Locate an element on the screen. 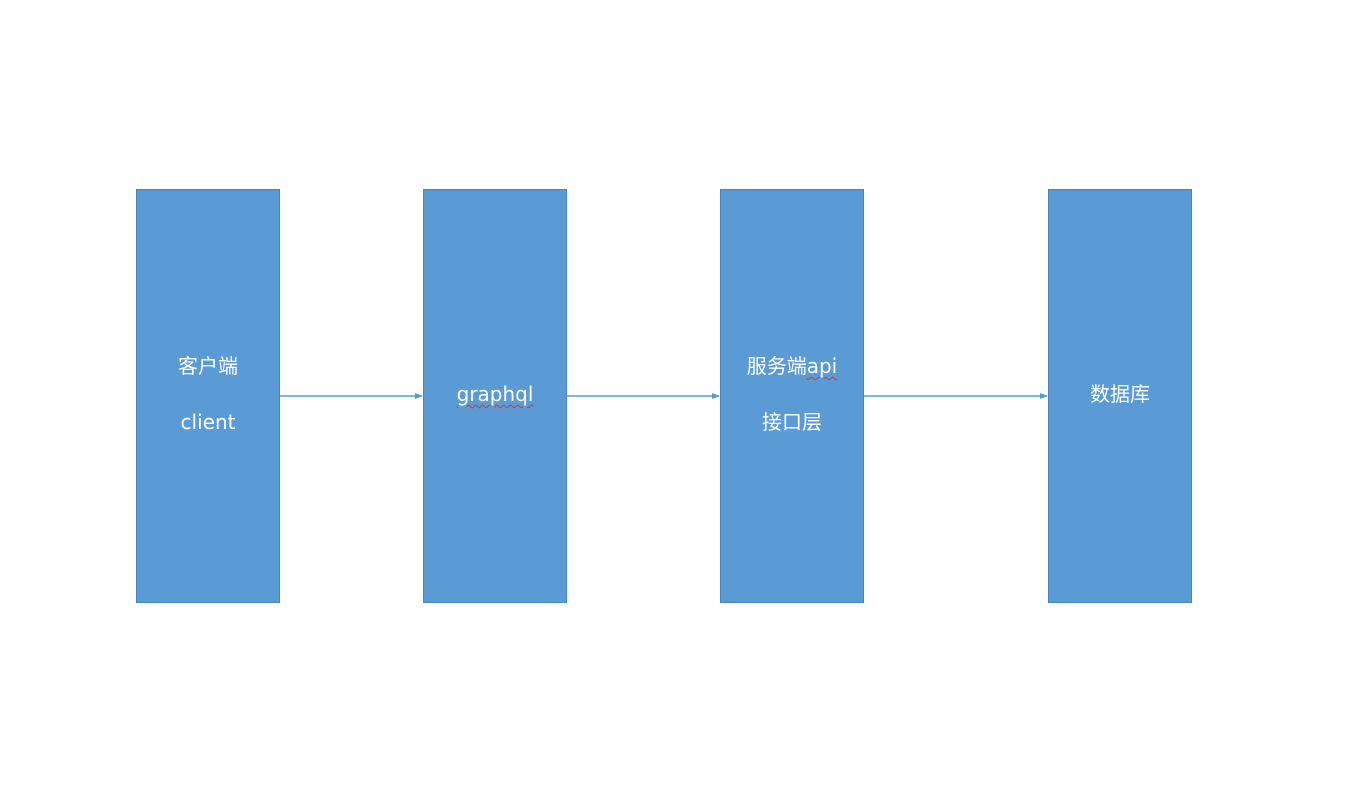 The width and height of the screenshot is (1360, 790). node-client-line-1: 客户端 is located at coordinates (208, 366).